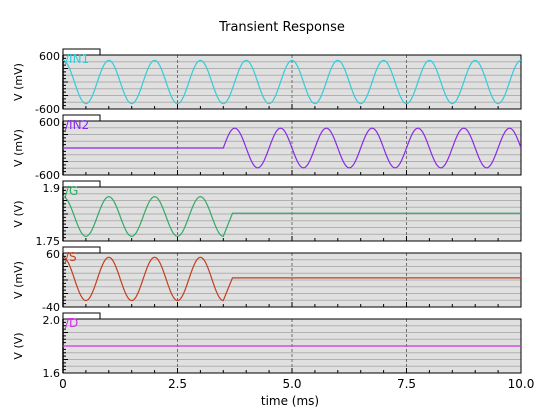  I want to click on signal-name: /S, so click(71, 257).